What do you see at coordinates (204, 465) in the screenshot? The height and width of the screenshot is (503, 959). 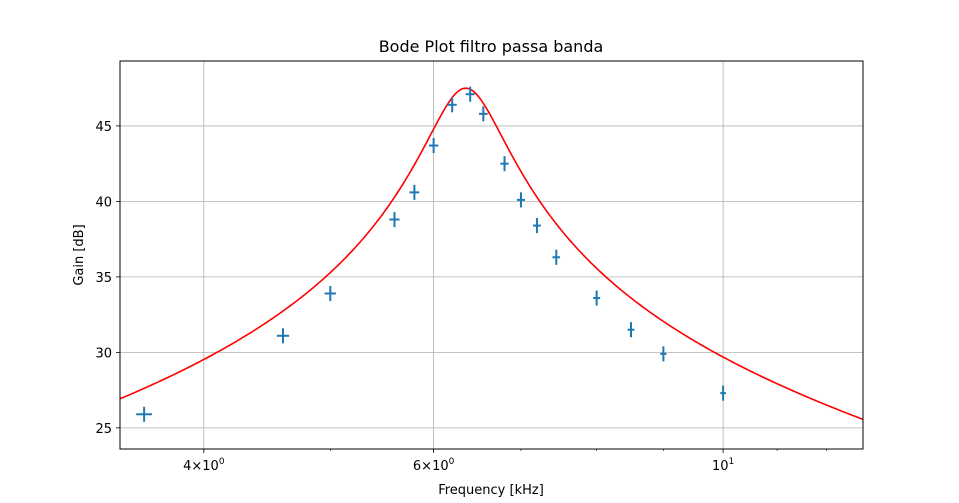 I see `x-tick-label: 4×100` at bounding box center [204, 465].